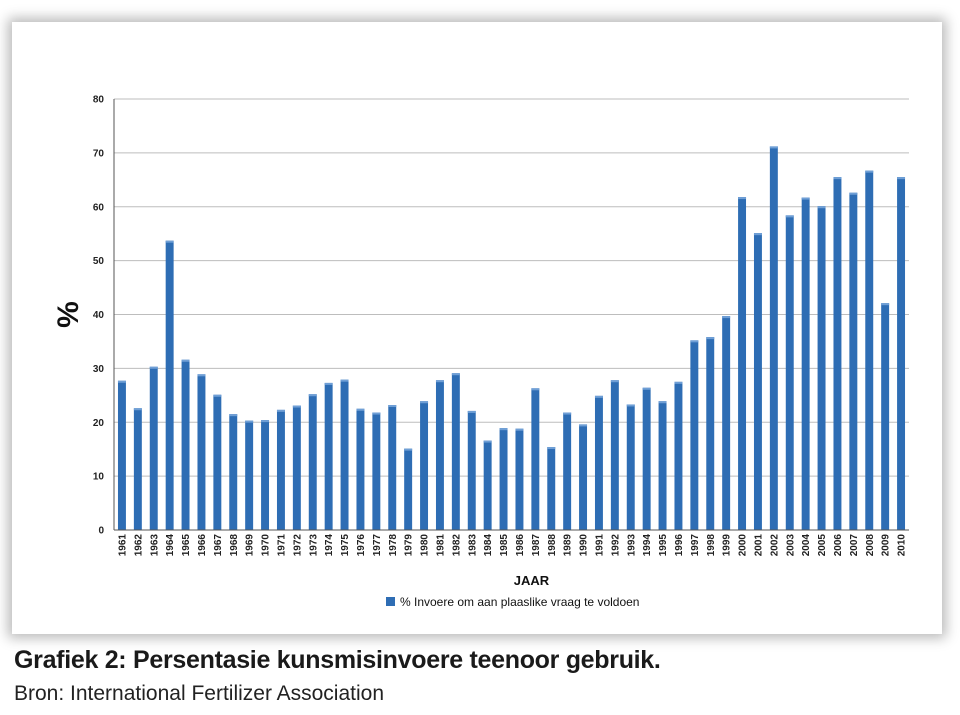 This screenshot has height=715, width=960. Describe the element at coordinates (440, 545) in the screenshot. I see `x-tick-label: 1981` at that location.